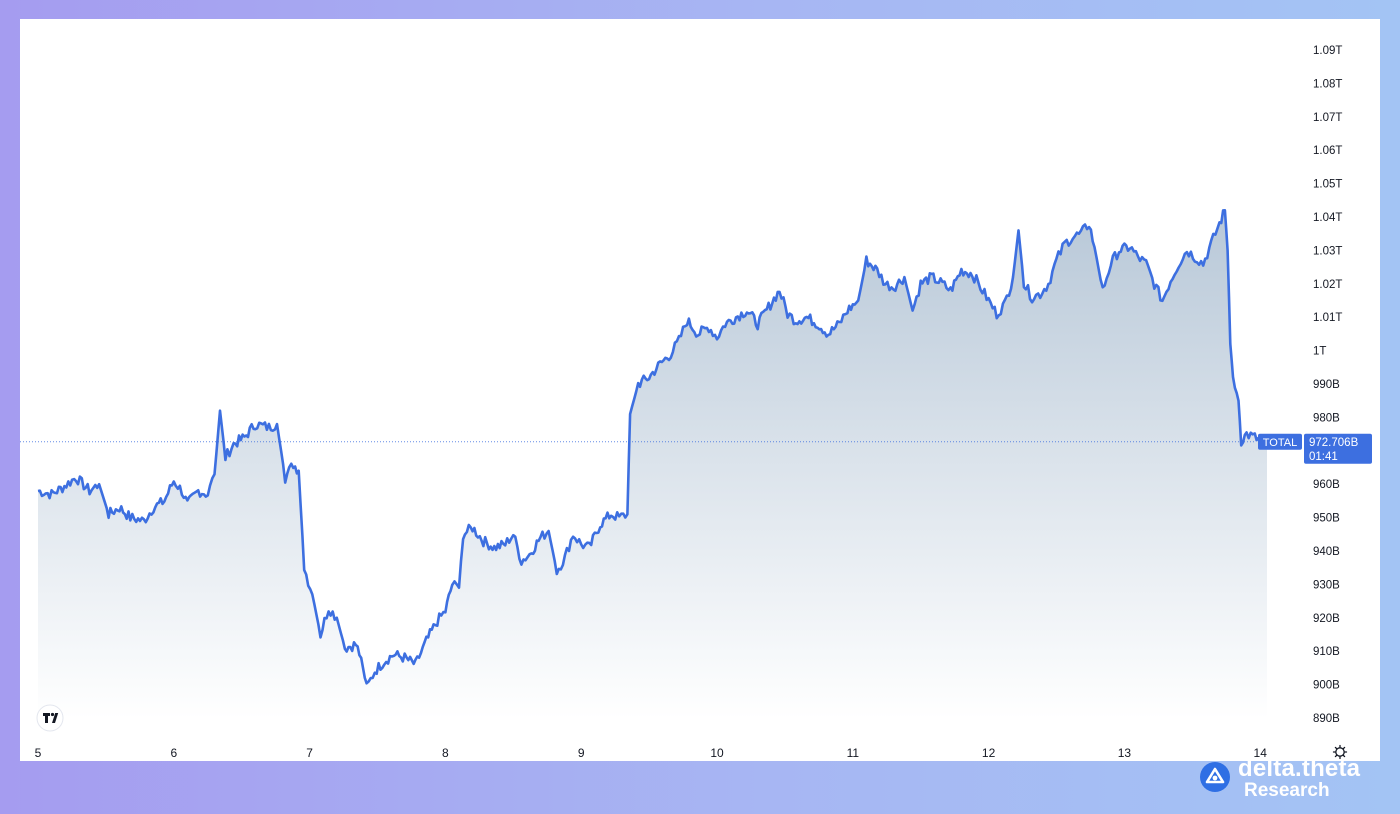  I want to click on y-tick-label: 1.06T, so click(1327, 151).